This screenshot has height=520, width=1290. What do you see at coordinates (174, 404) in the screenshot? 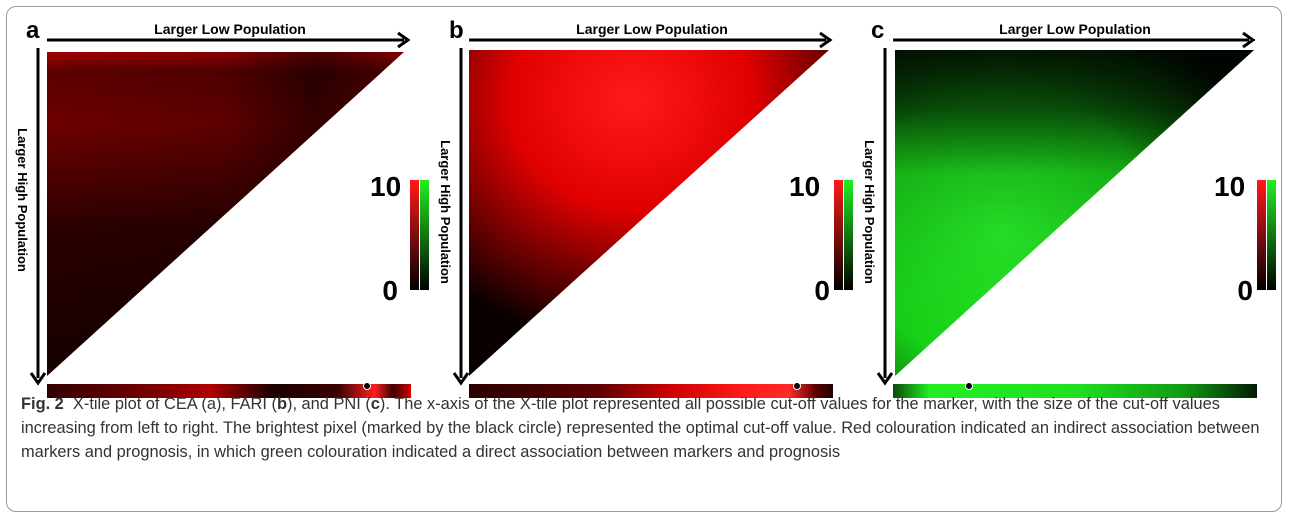
I see `caption-text-1: X-tile plot of CEA (a), FARI (` at bounding box center [174, 404].